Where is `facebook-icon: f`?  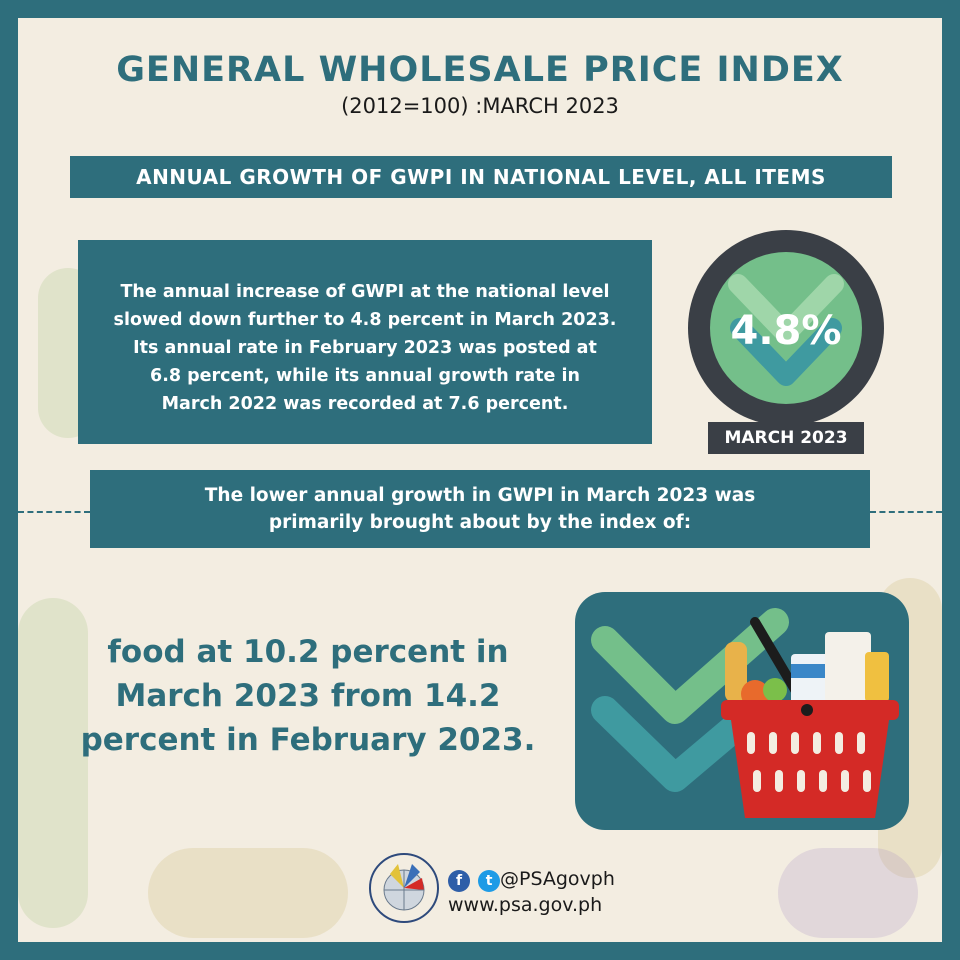
facebook-icon: f is located at coordinates (459, 881).